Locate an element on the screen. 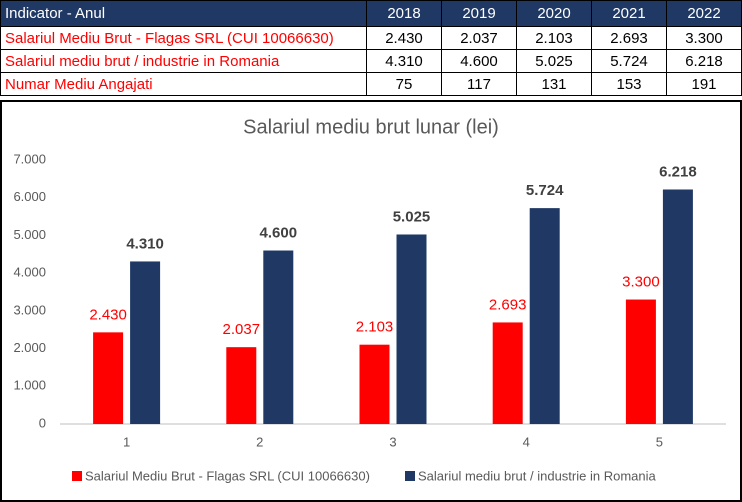 The image size is (742, 502). value-label: 5.724 is located at coordinates (545, 190).